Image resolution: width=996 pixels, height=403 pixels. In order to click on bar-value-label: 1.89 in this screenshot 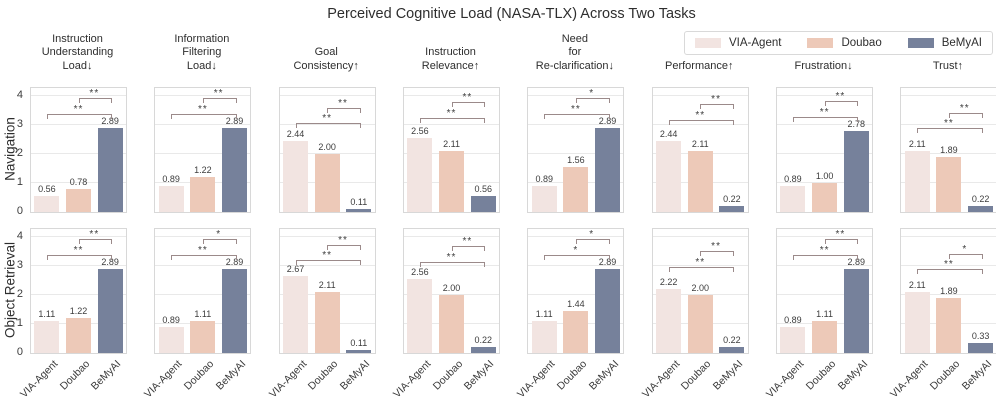, I will do `click(949, 291)`.